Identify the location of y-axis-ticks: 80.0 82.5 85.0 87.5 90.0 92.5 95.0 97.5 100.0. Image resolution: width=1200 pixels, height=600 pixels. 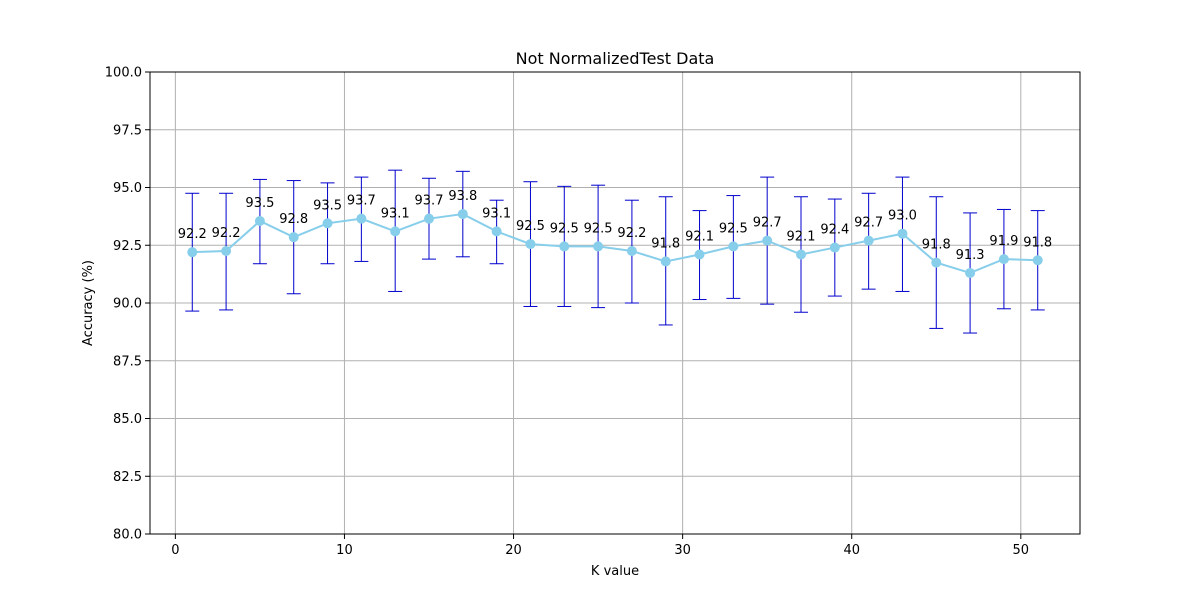
(127, 304).